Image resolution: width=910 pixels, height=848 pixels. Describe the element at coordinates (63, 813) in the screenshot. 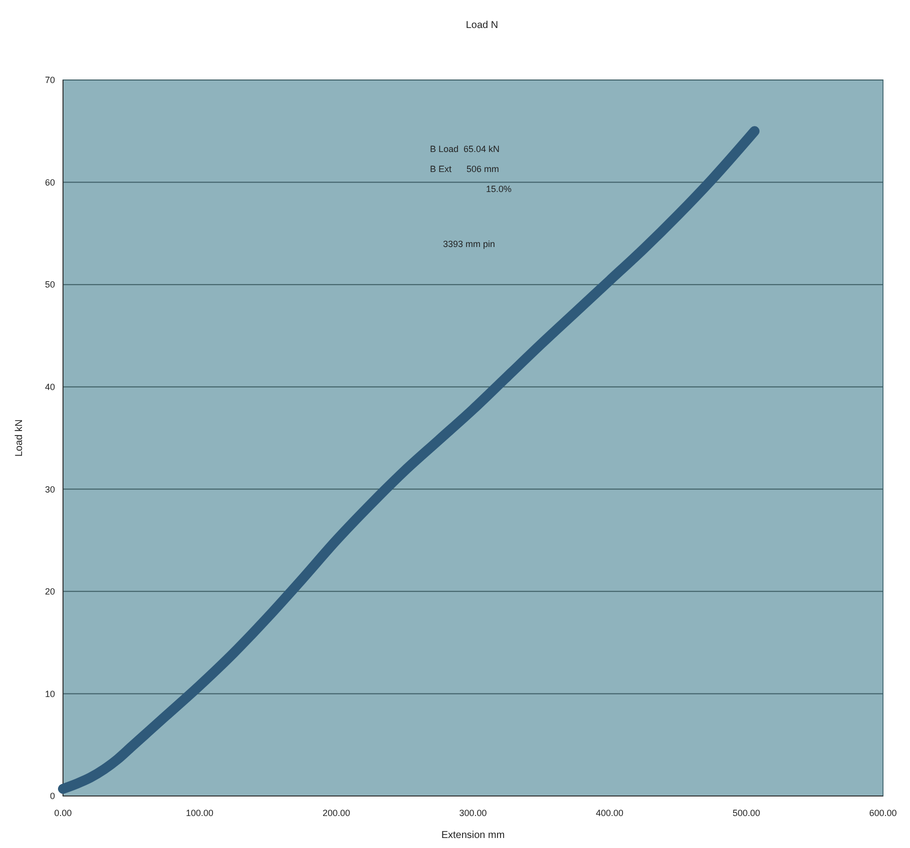

I see `x-tick-label: 0.00` at that location.